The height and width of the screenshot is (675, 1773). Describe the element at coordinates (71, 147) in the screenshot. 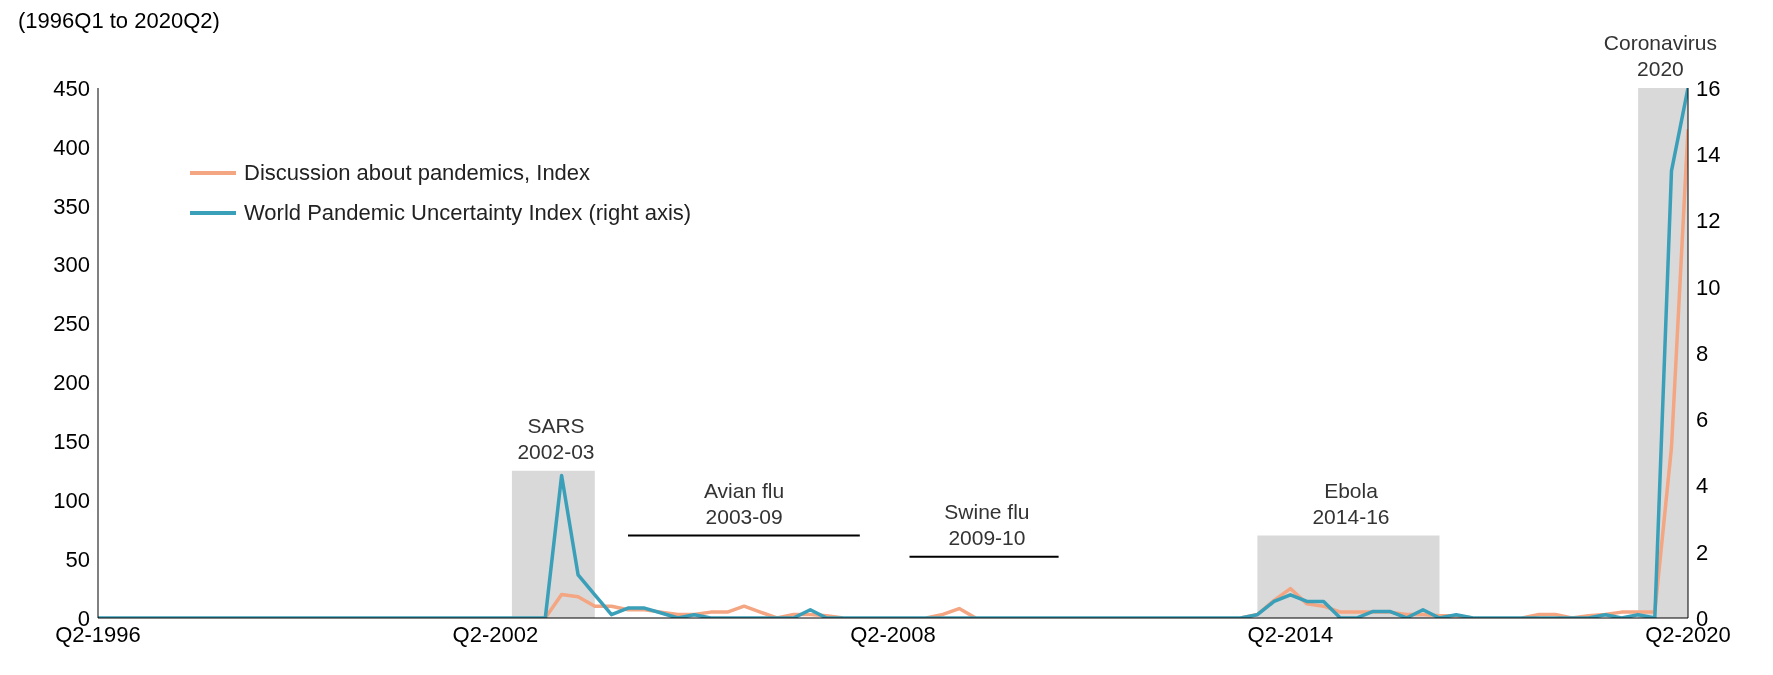

I see `y-tick-label: 400` at that location.